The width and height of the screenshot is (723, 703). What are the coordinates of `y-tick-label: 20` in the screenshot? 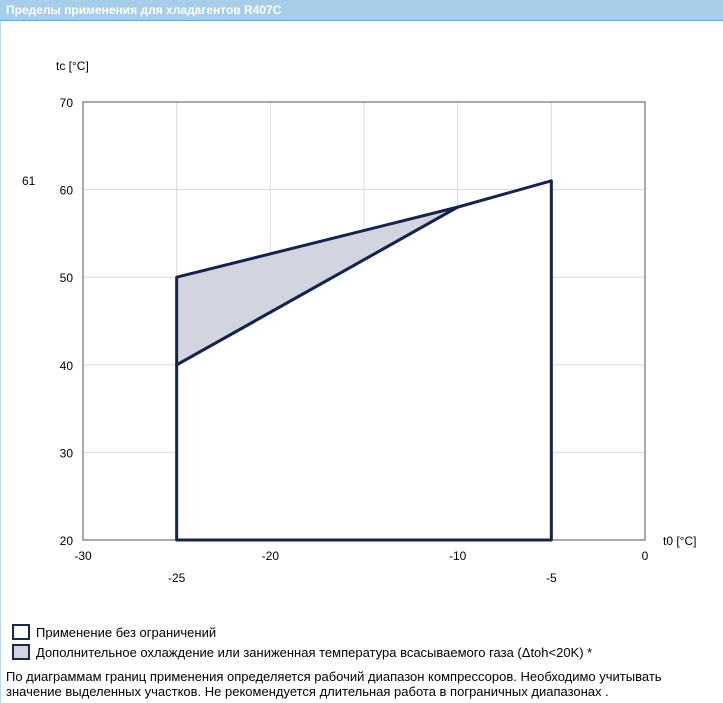 It's located at (67, 541).